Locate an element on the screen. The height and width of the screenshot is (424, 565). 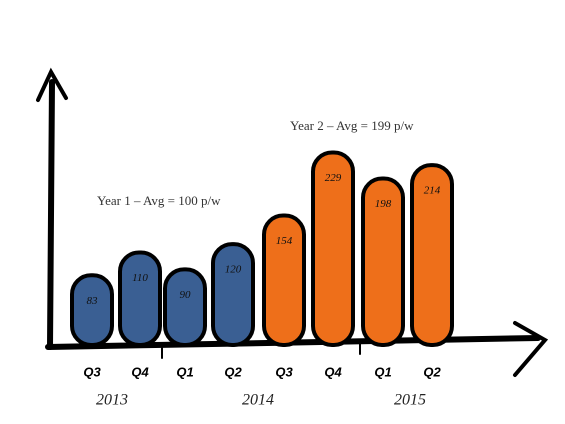
value-label: 120 is located at coordinates (233, 270).